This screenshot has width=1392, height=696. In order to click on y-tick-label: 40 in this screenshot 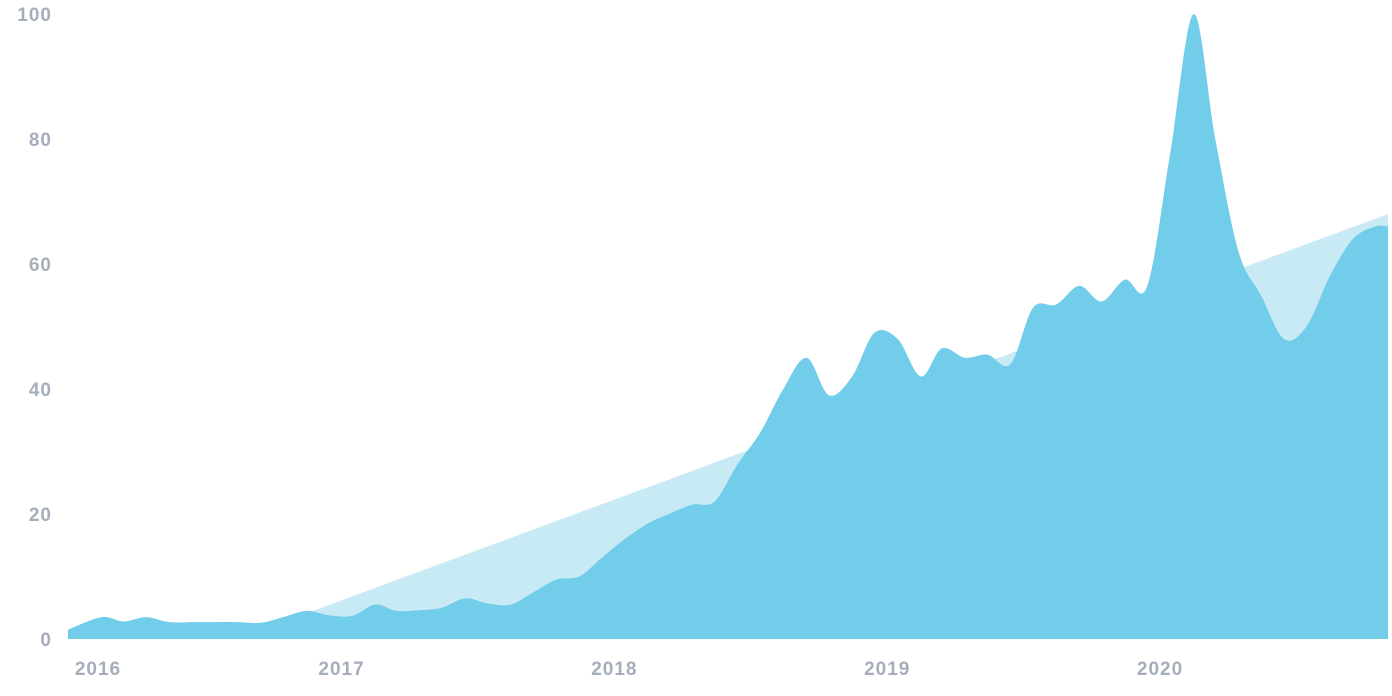, I will do `click(40, 390)`.